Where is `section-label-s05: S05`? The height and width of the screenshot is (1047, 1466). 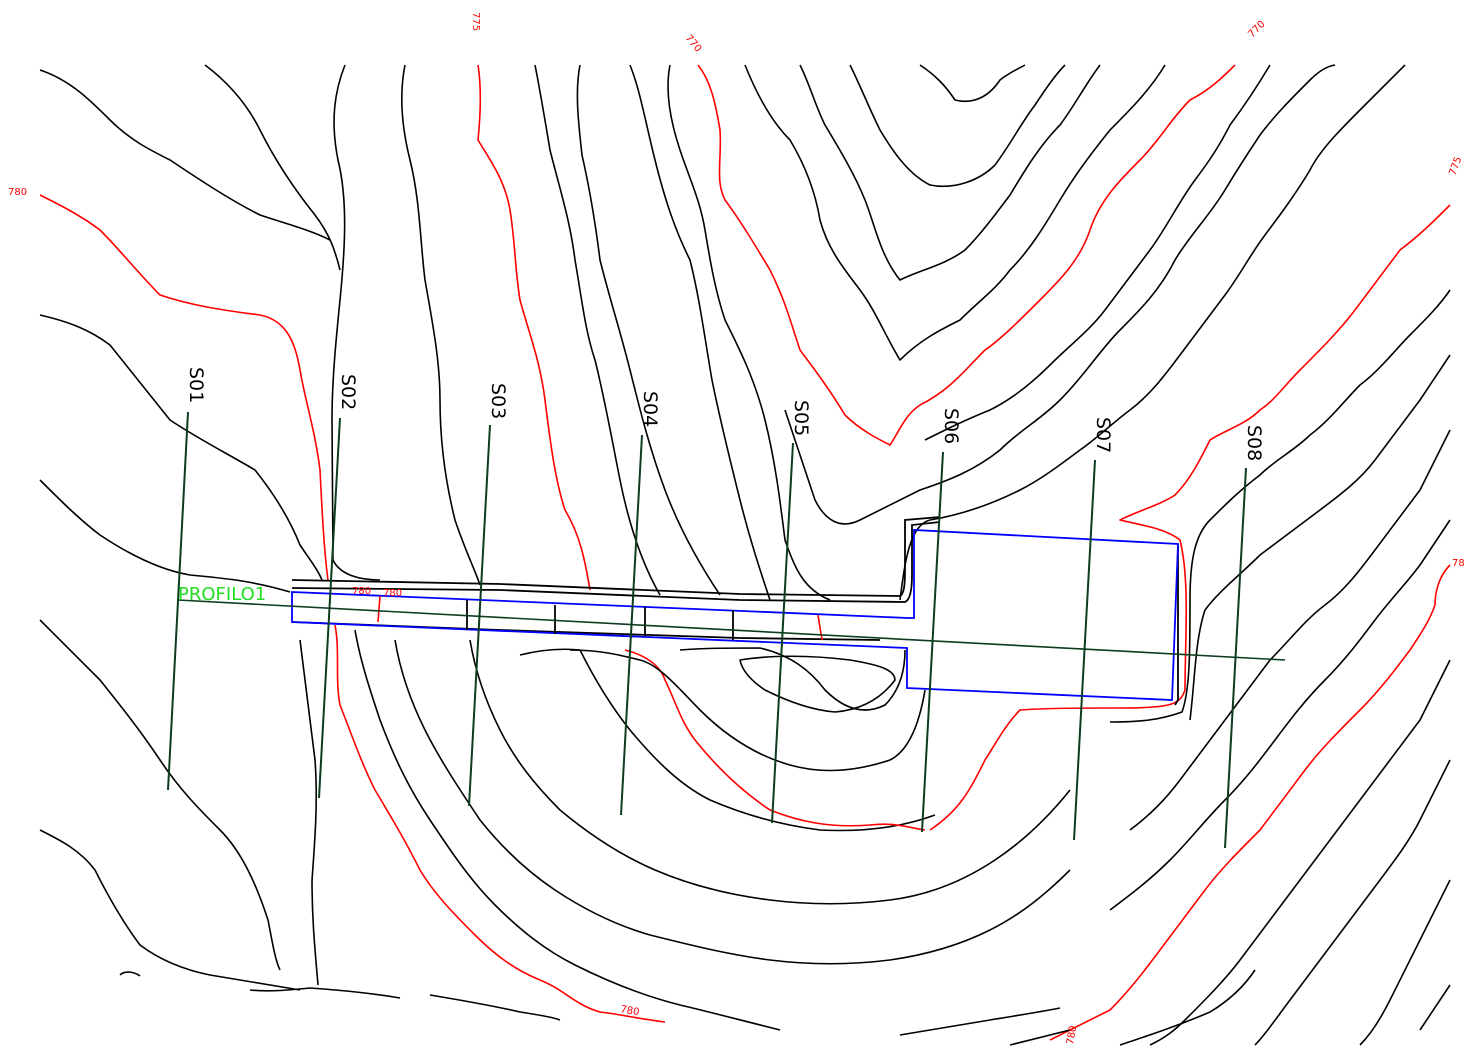 section-label-s05: S05 is located at coordinates (801, 418).